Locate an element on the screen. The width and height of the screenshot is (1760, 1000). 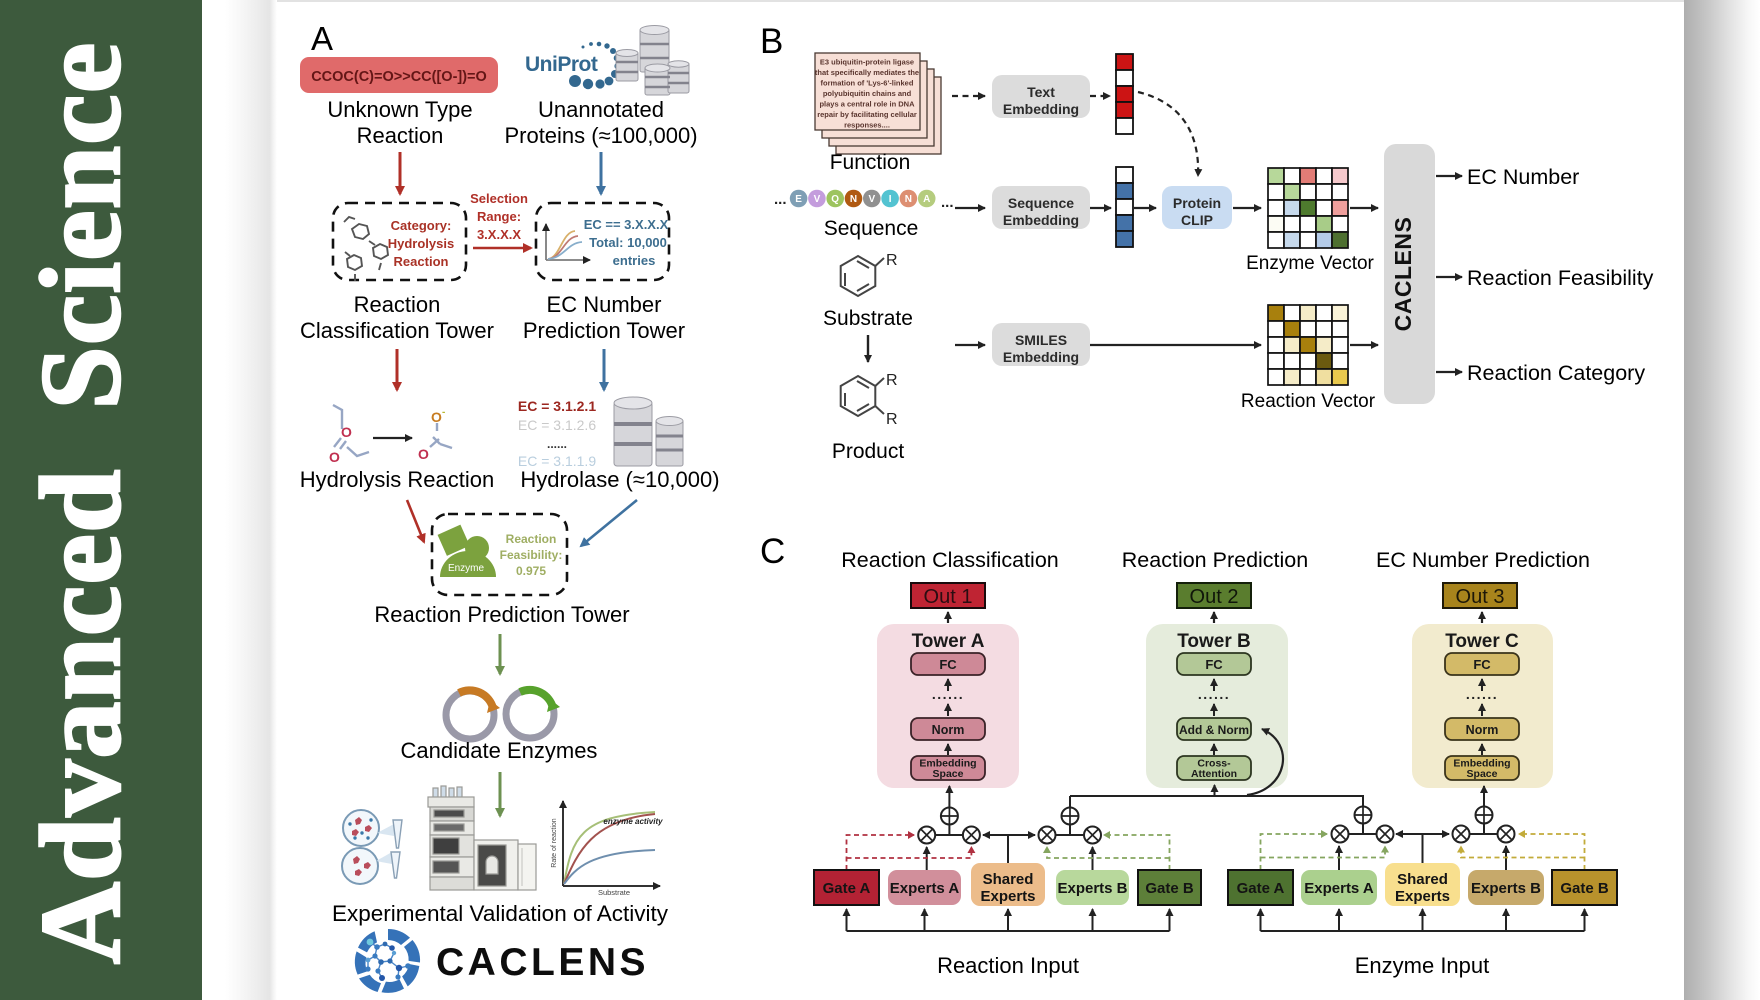
svg-text: Q is located at coordinates (835, 199).